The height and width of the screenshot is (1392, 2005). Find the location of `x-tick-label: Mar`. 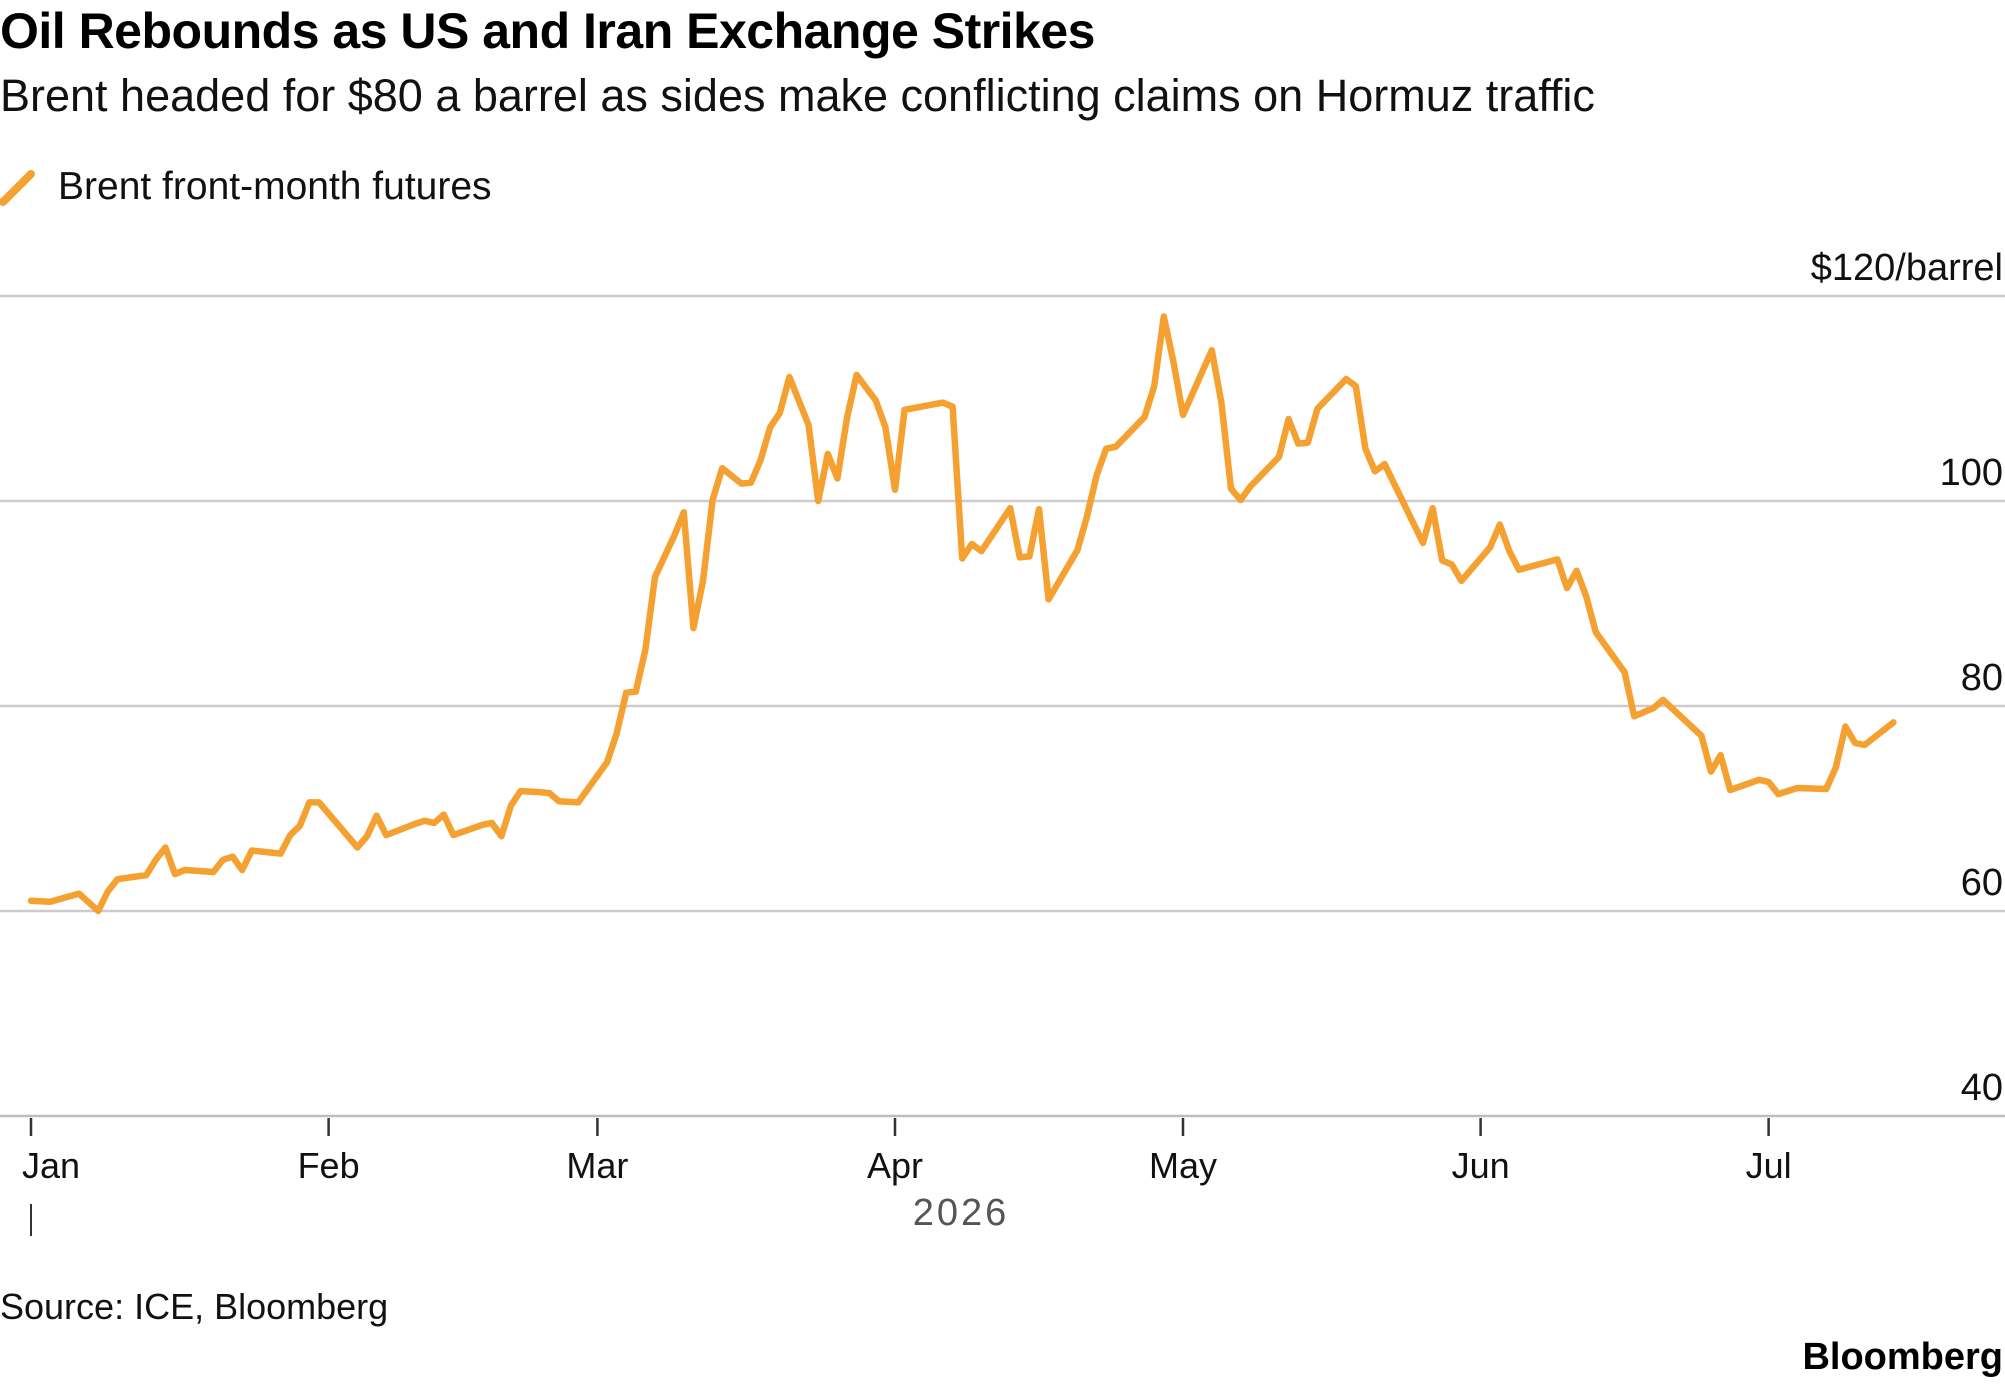

x-tick-label: Mar is located at coordinates (597, 1165).